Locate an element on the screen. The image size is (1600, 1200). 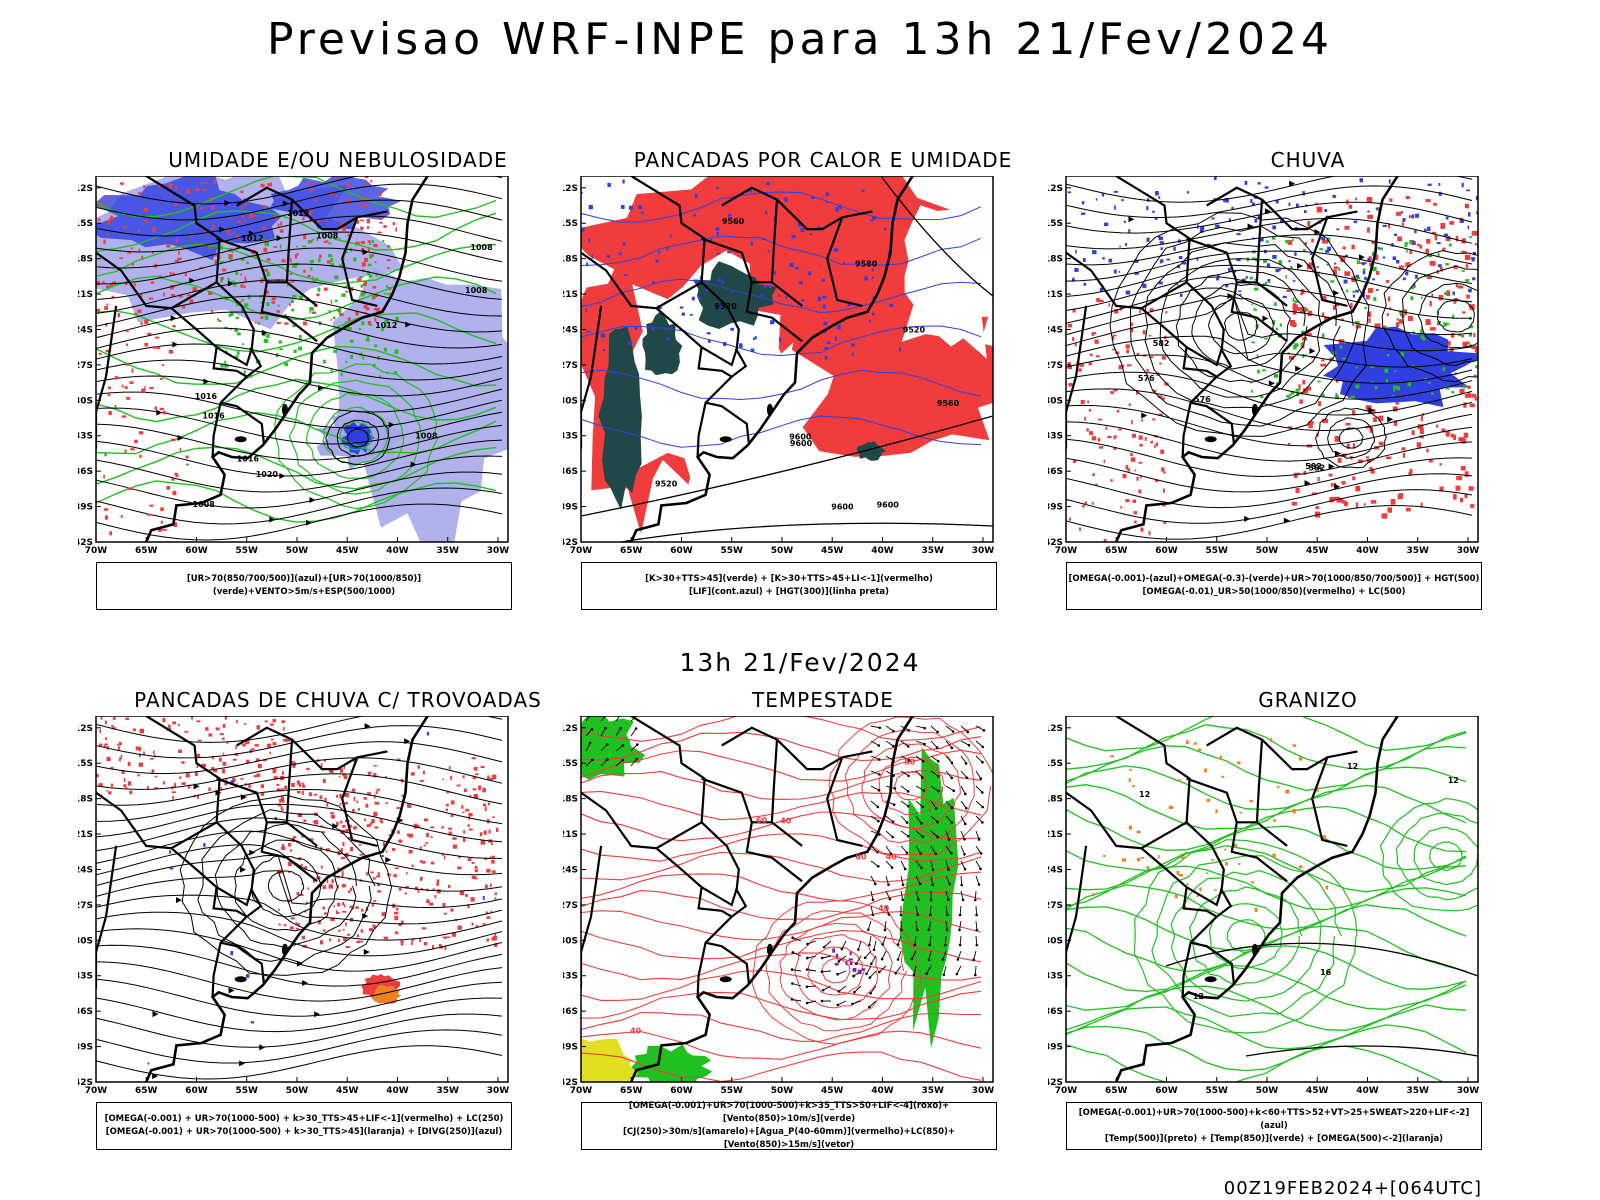
lon-label: 55W is located at coordinates (732, 551).